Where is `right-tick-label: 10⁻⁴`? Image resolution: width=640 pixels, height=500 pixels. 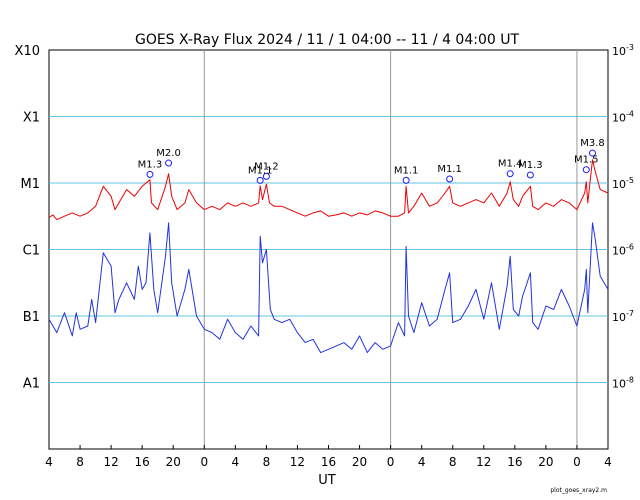
right-tick-label: 10⁻⁴ is located at coordinates (623, 117).